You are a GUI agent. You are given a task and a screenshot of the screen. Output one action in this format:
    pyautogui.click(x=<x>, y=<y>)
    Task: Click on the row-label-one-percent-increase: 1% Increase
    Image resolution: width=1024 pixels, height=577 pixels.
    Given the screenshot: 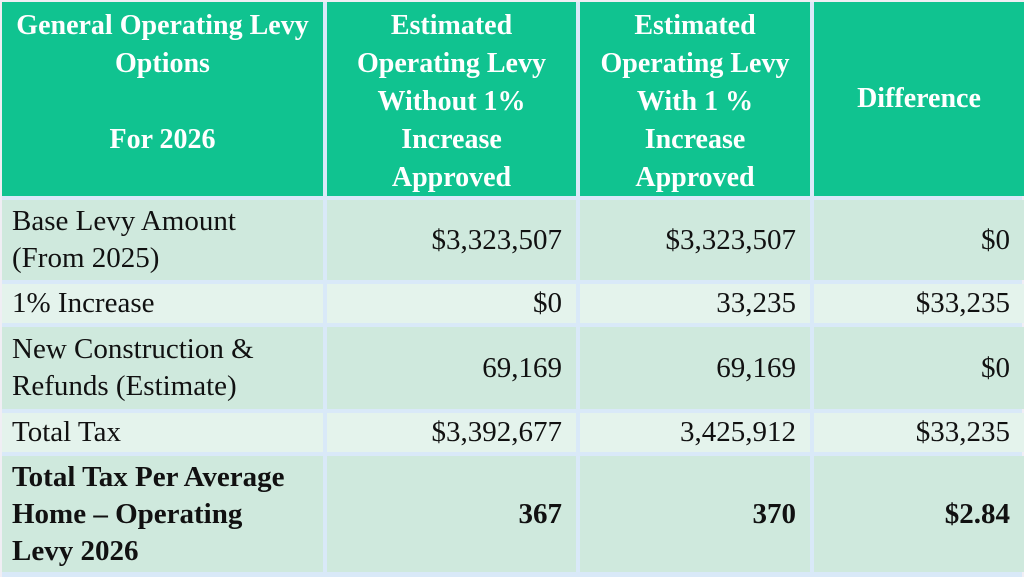 What is the action you would take?
    pyautogui.click(x=162, y=303)
    